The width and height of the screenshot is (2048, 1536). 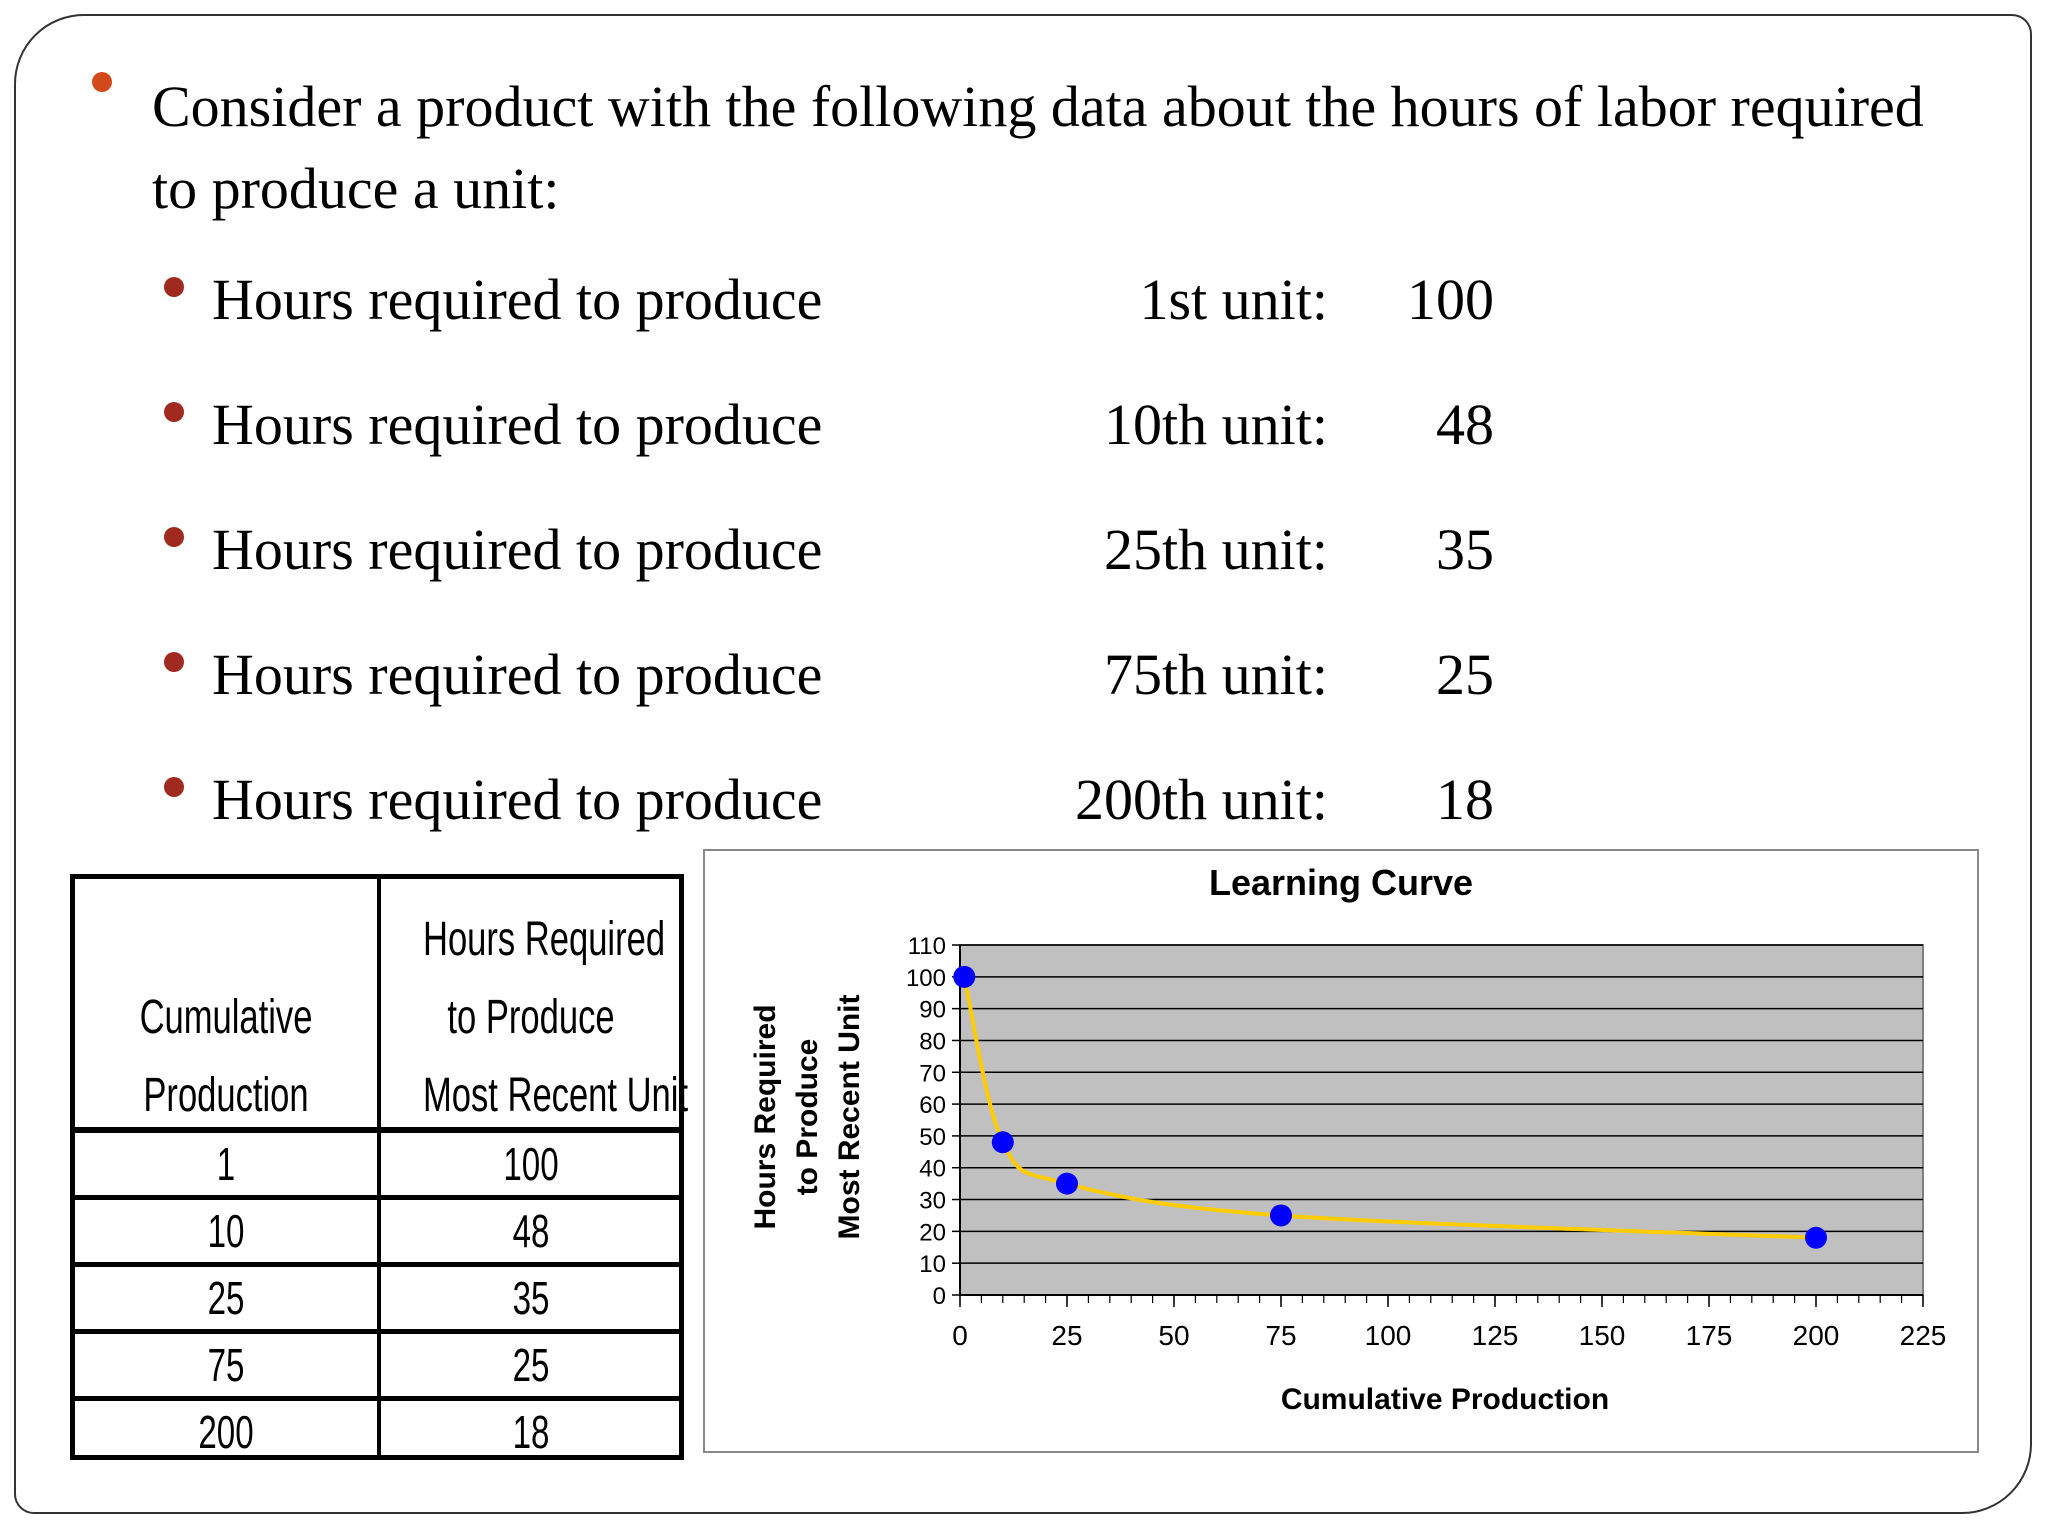 I want to click on y-axis-label-line: to Produce, so click(x=807, y=1117).